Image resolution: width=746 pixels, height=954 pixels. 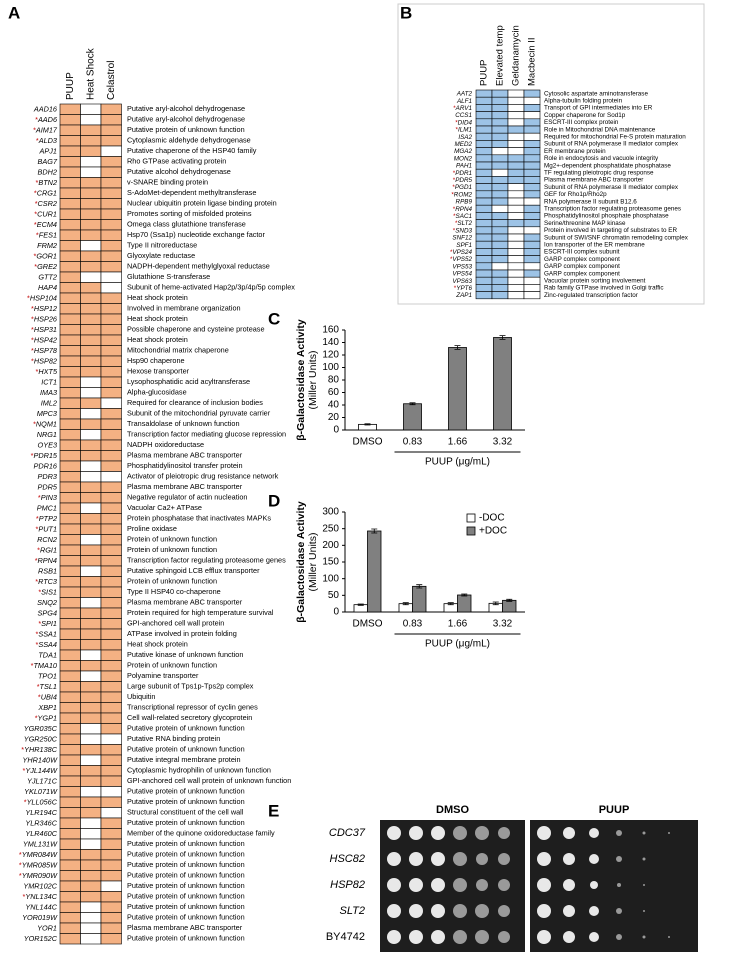 I want to click on panel-label: E, so click(x=273, y=810).